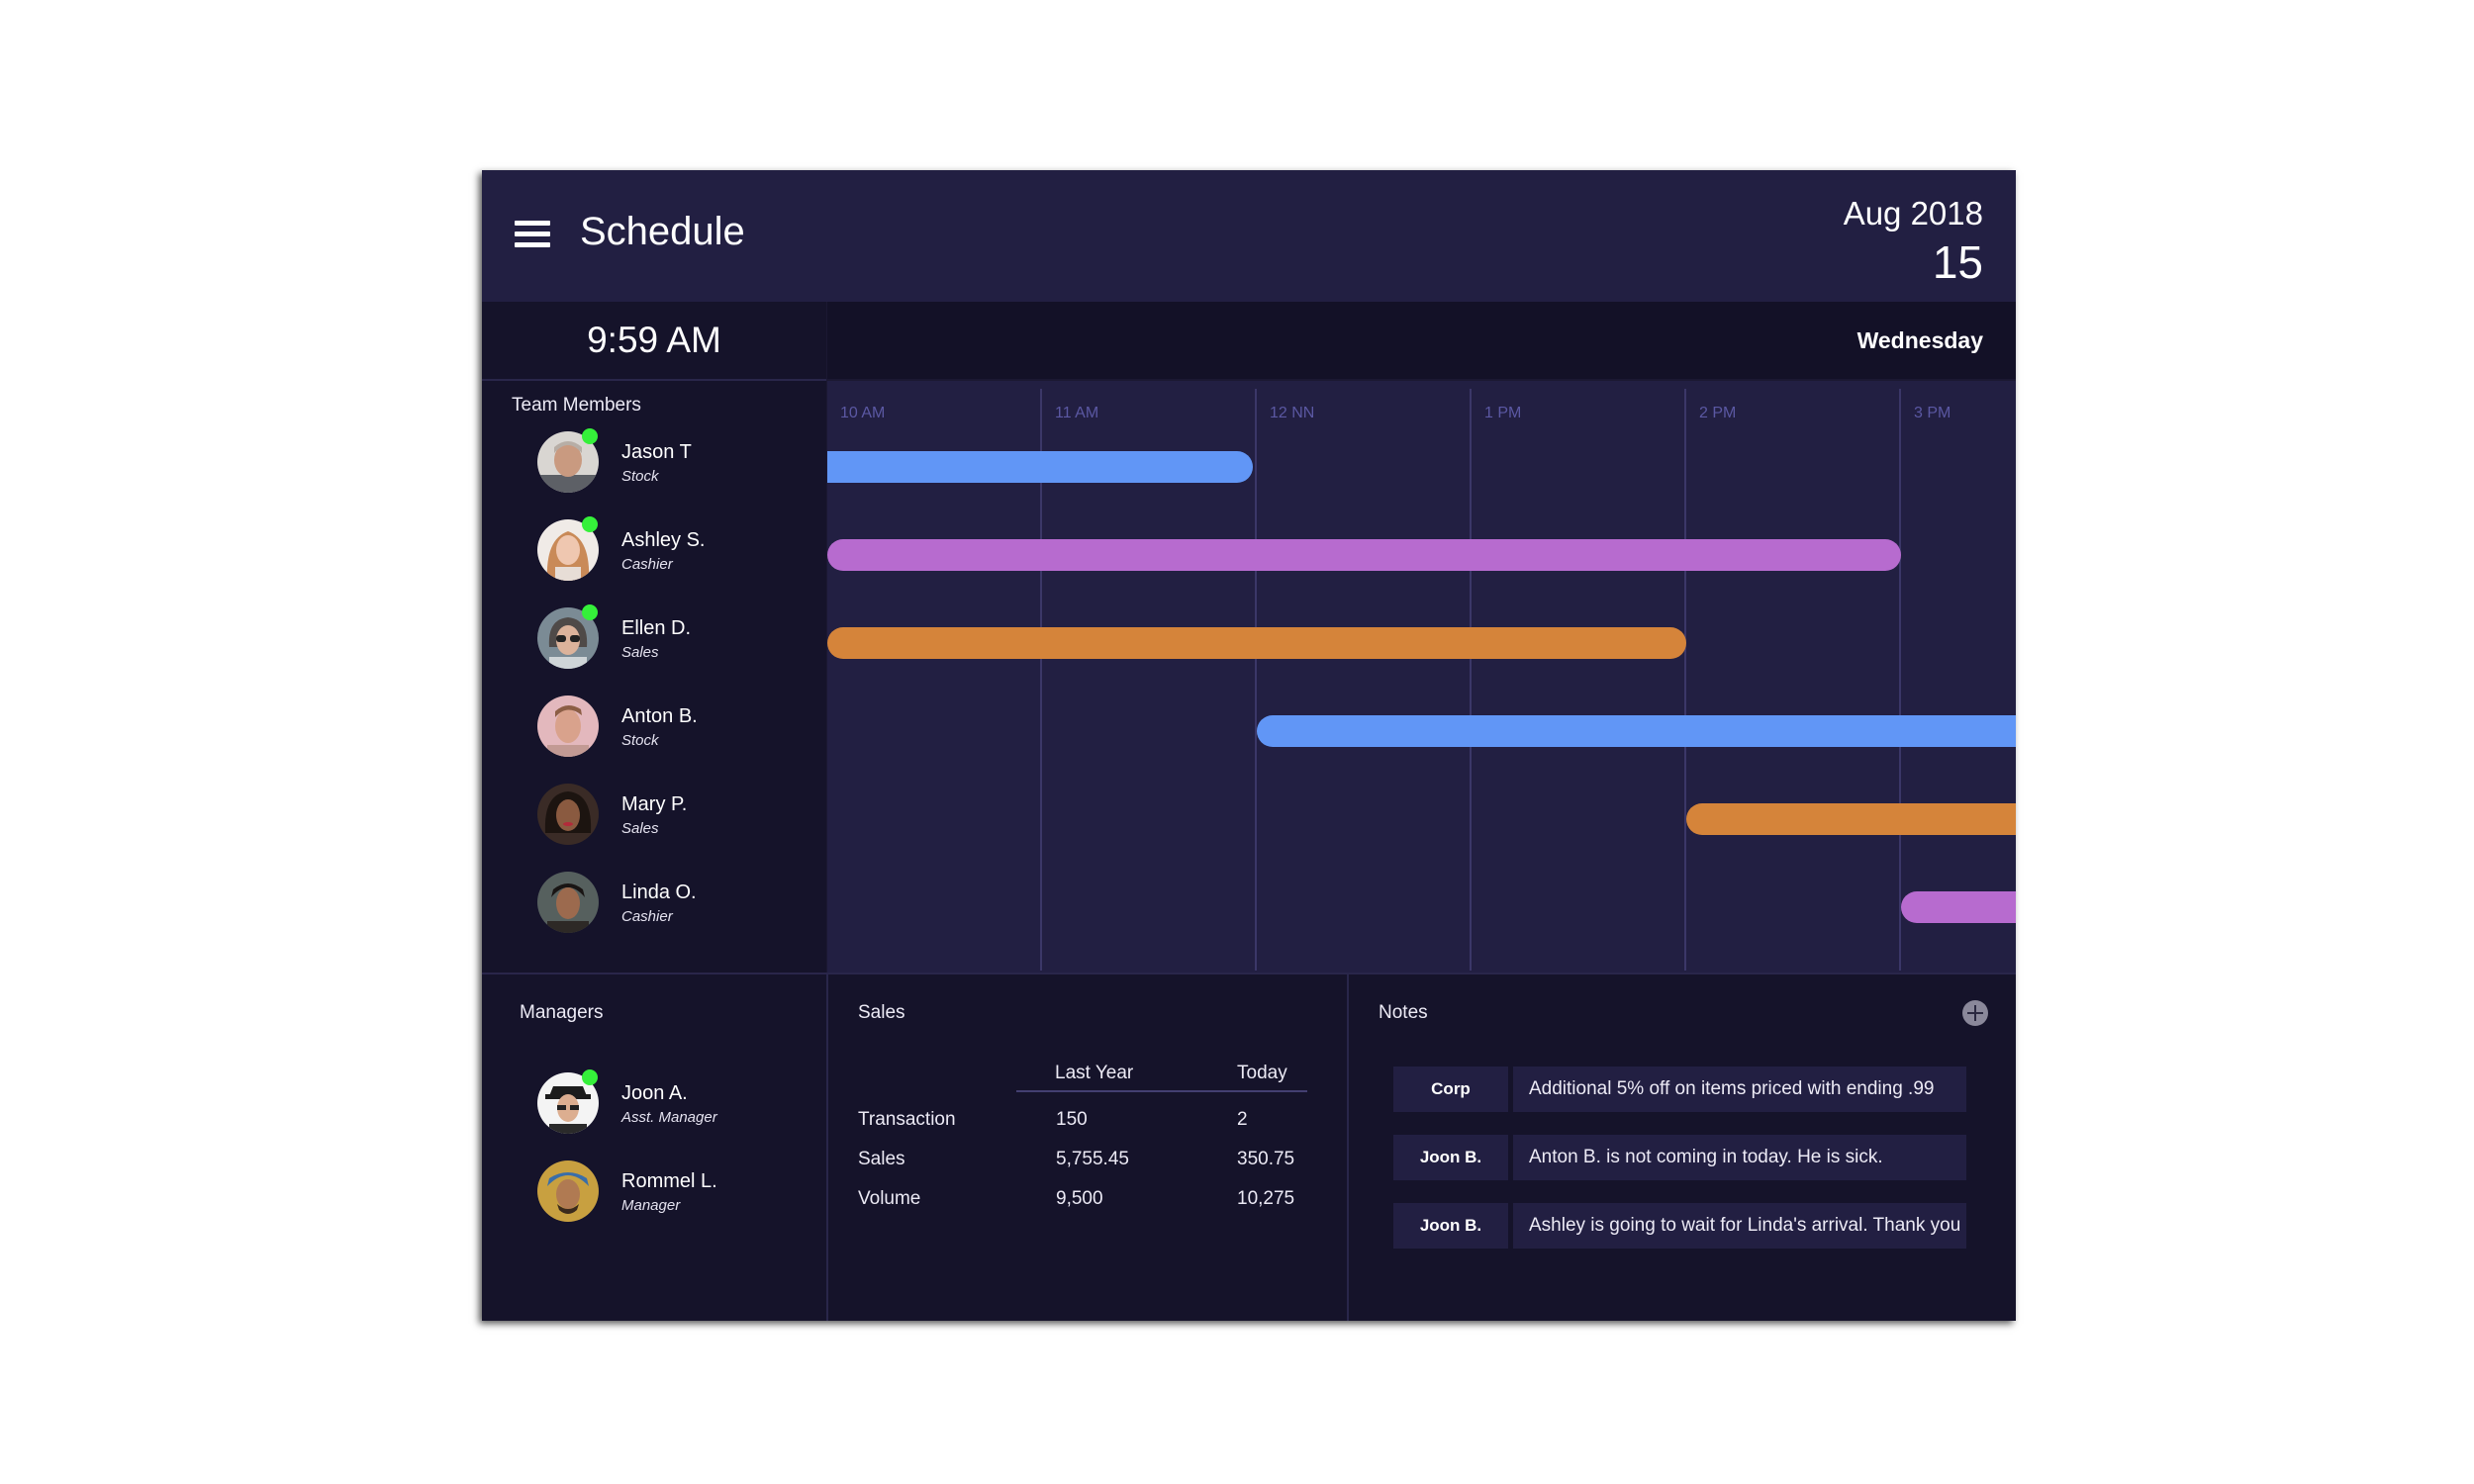 This screenshot has height=1484, width=2474. I want to click on table-header-rule, so click(1161, 1091).